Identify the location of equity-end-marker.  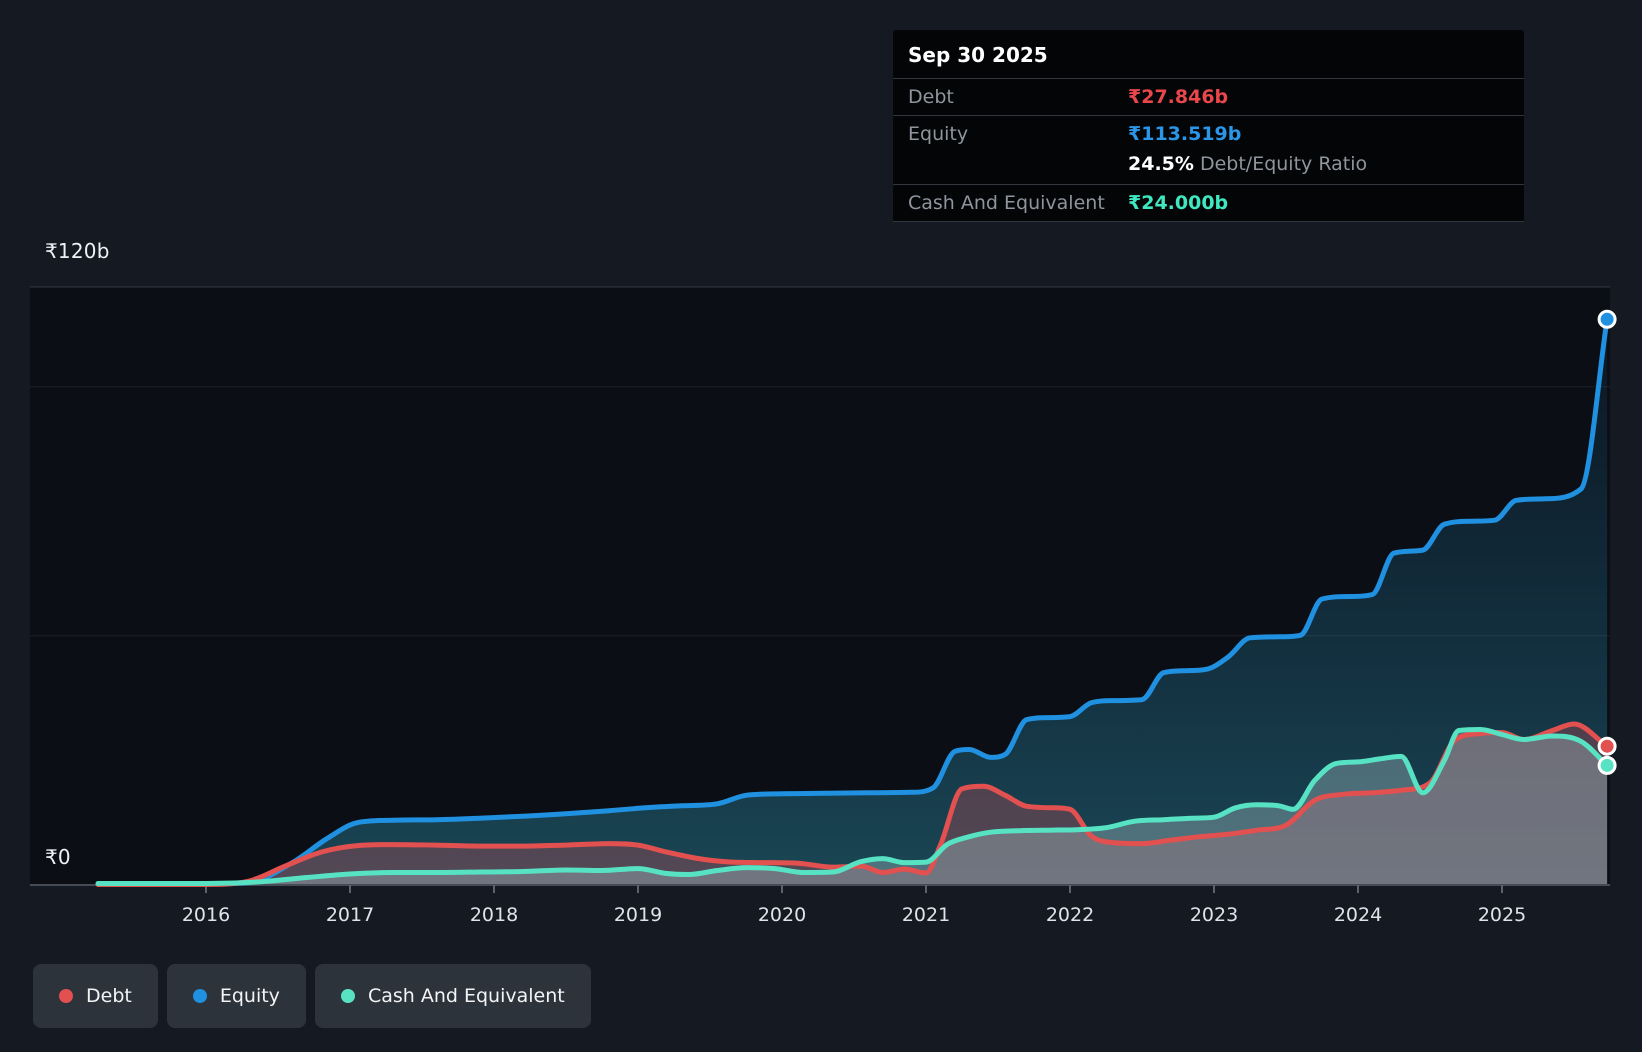
(1607, 319).